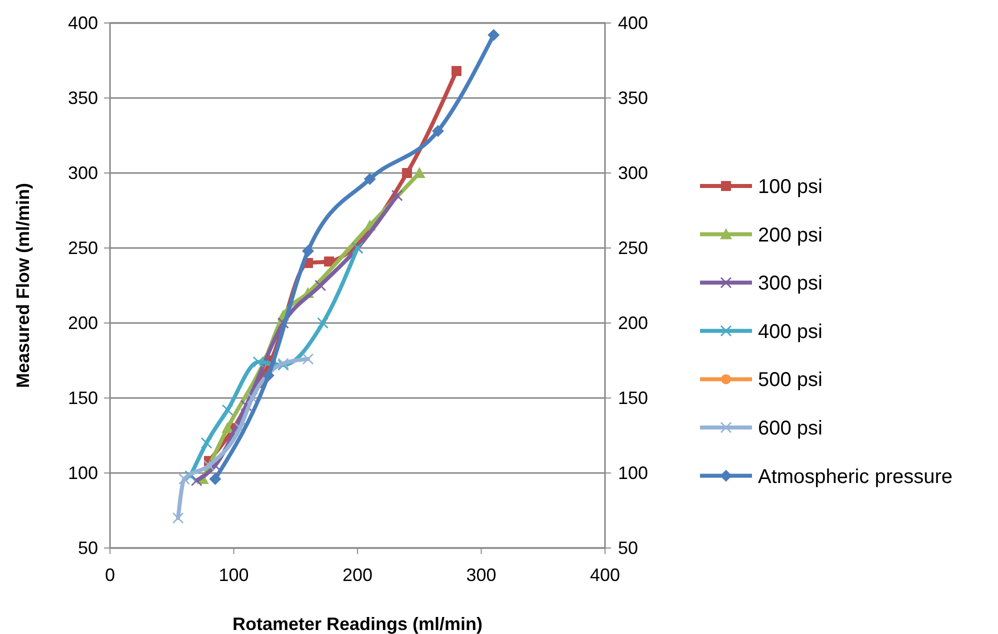 This screenshot has height=634, width=998. I want to click on y-tick-label: 350, so click(83, 98).